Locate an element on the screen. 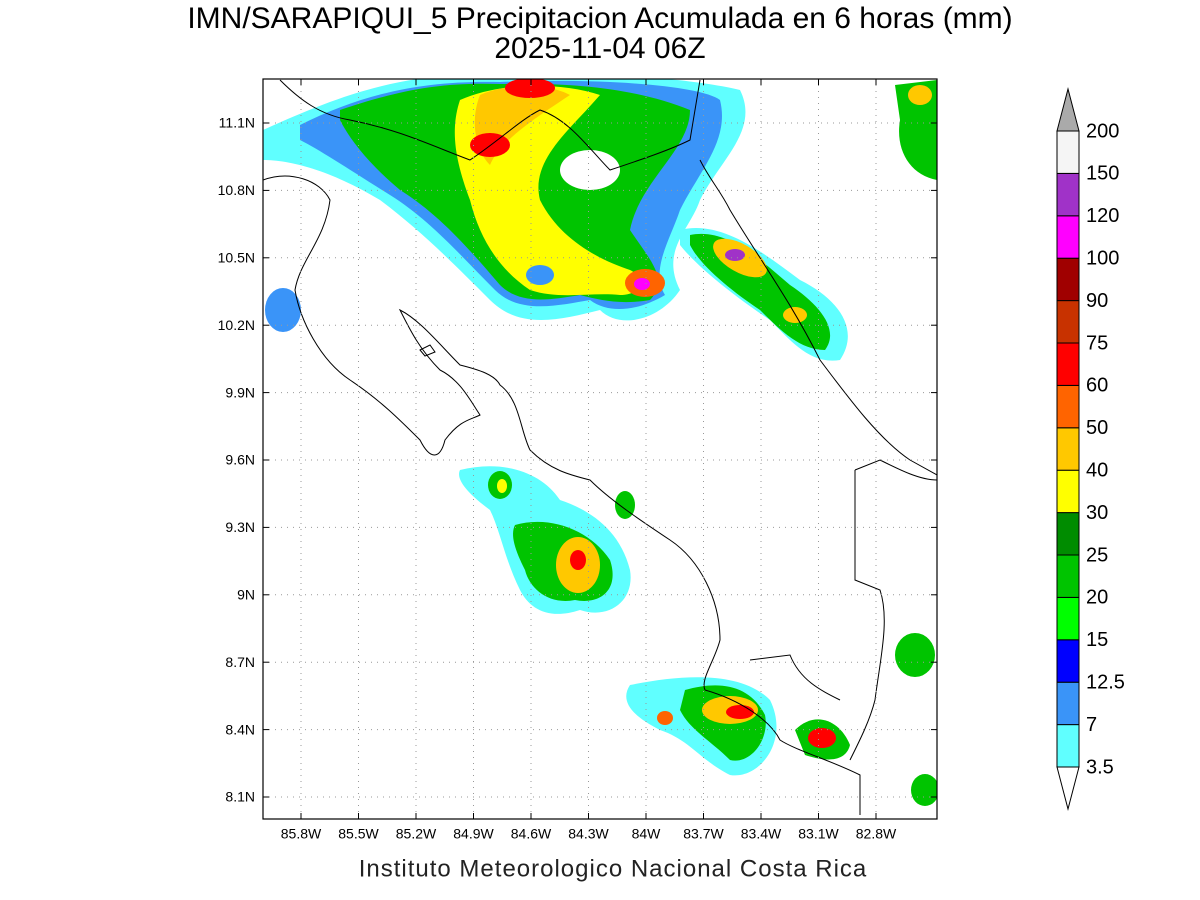  lat-tick-label: 8.1N is located at coordinates (240, 797).